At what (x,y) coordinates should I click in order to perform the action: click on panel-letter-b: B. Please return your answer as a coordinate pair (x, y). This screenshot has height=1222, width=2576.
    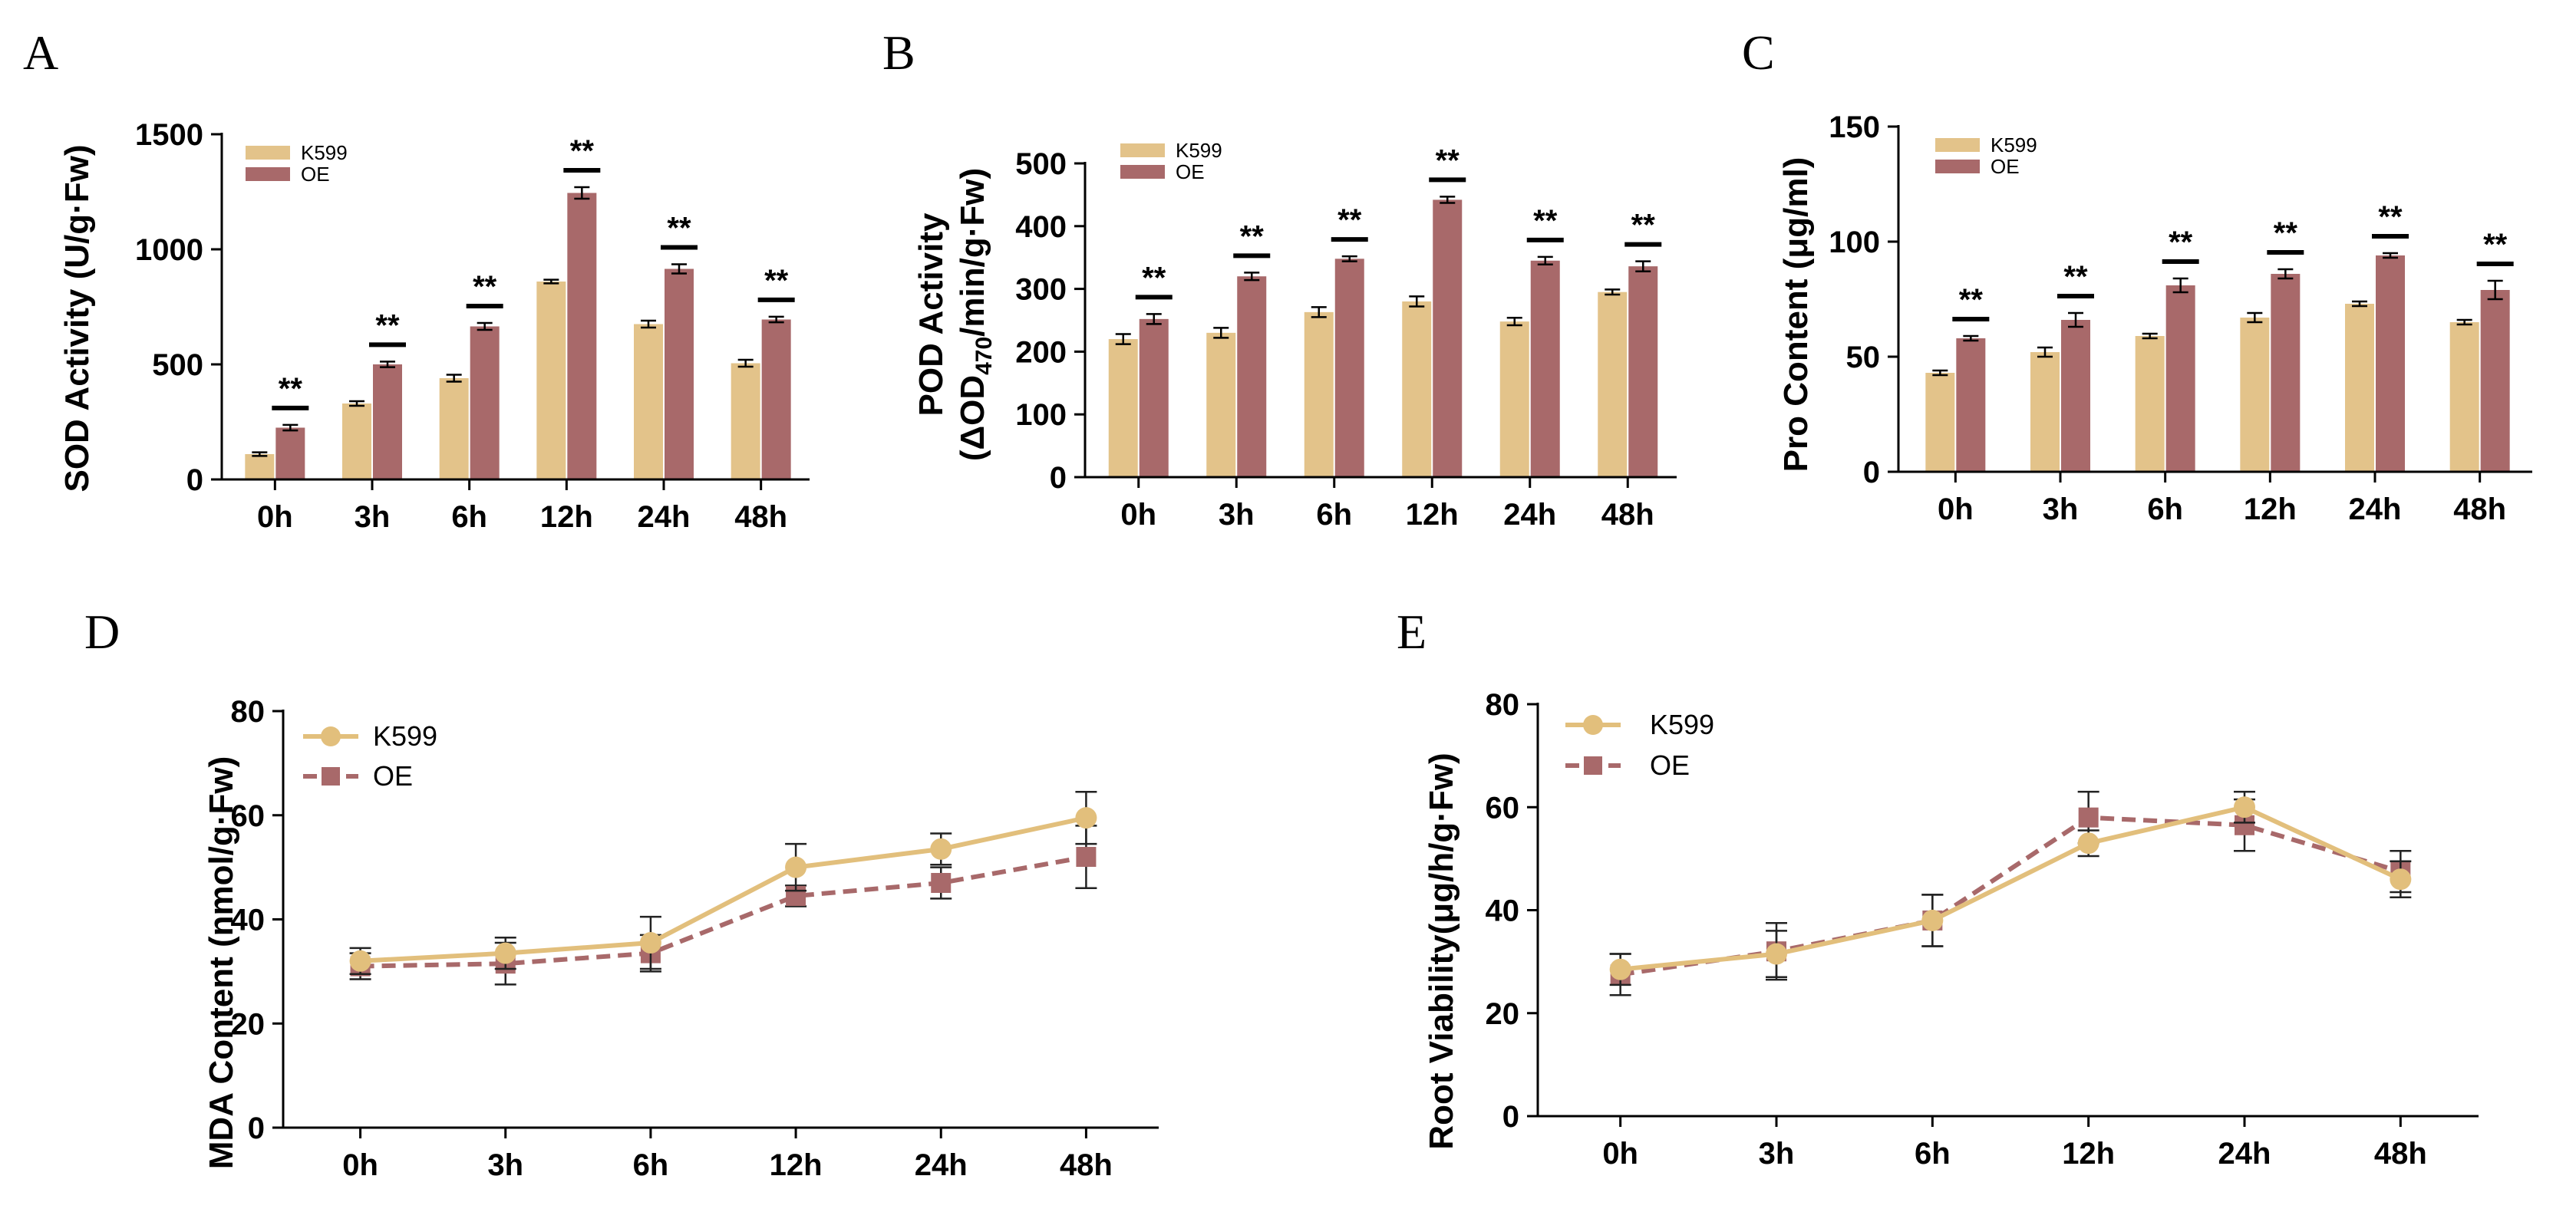
    Looking at the image, I should click on (899, 52).